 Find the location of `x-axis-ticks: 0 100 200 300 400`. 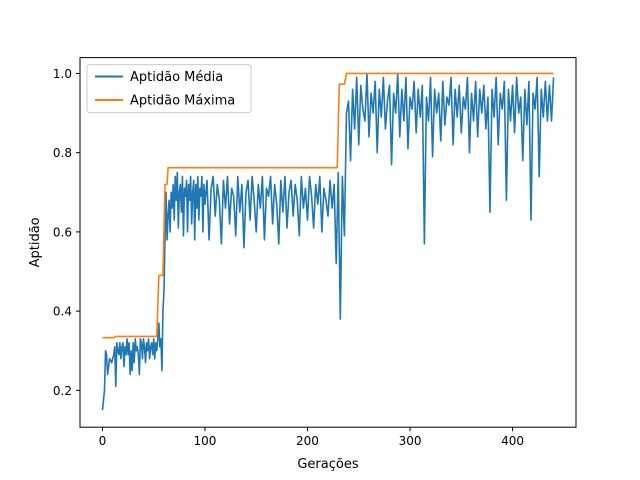

x-axis-ticks: 0 100 200 300 400 is located at coordinates (311, 437).